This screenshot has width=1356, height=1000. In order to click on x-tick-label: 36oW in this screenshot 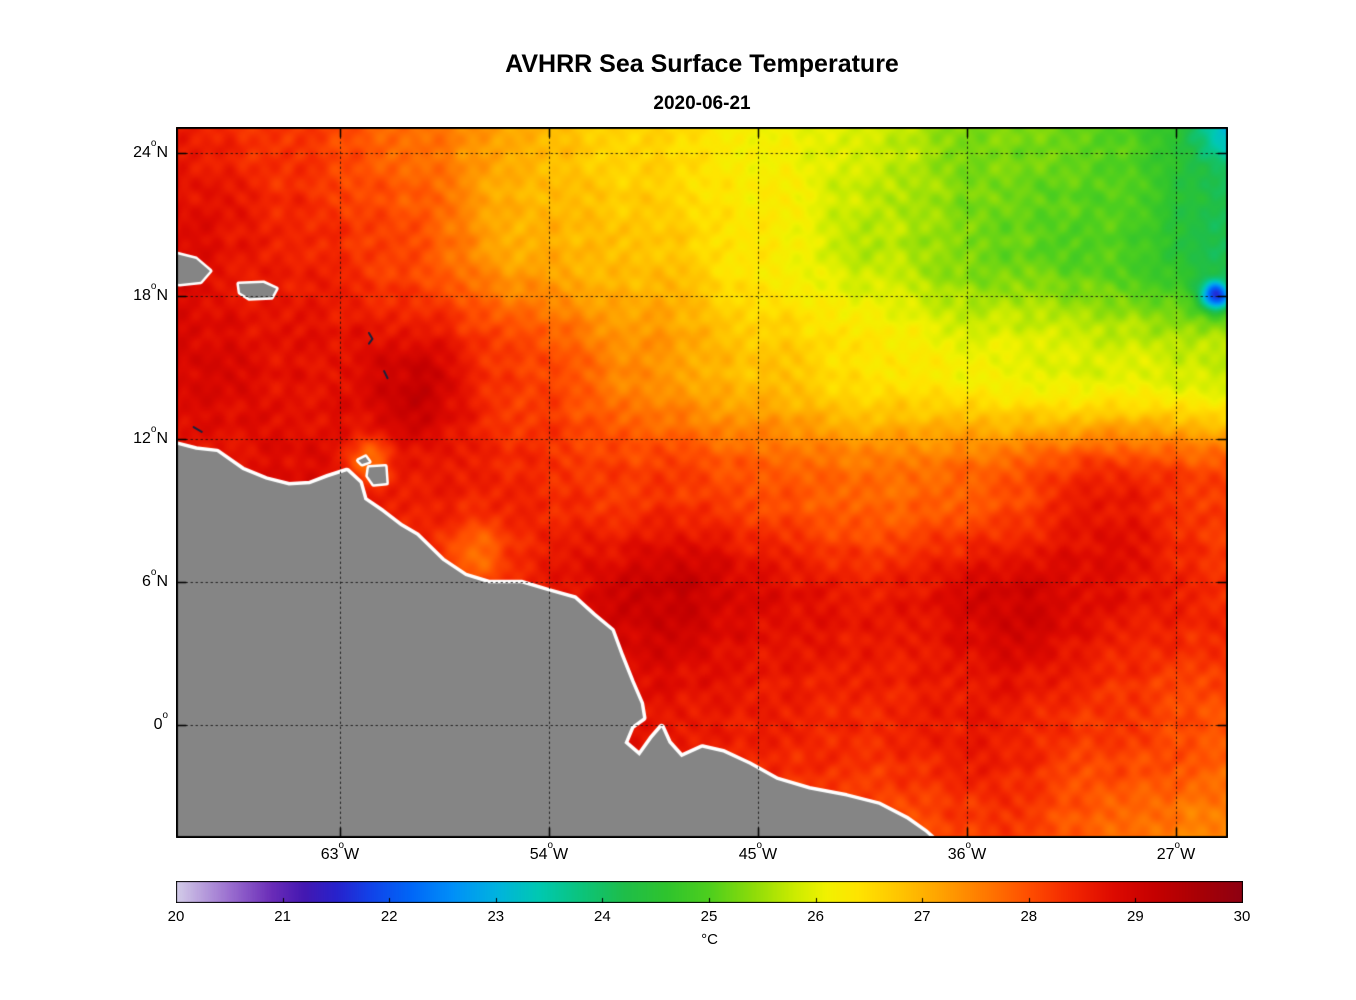, I will do `click(967, 851)`.